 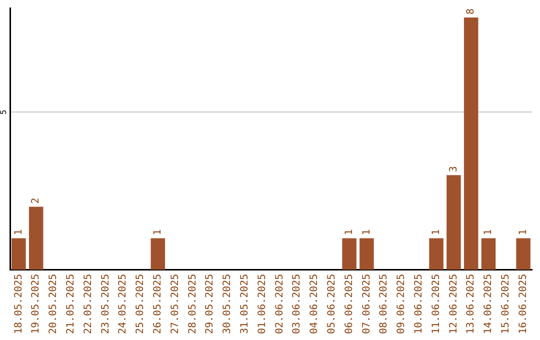 What do you see at coordinates (349, 304) in the screenshot?
I see `x-tick-label: 06.06.2025` at bounding box center [349, 304].